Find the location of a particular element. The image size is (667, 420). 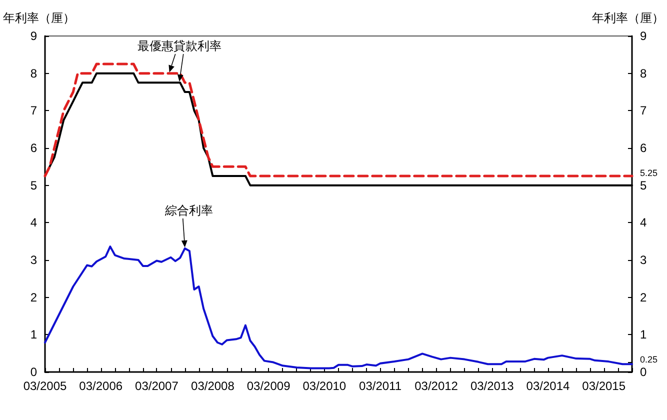

y2-tick-label: 1 is located at coordinates (643, 335).